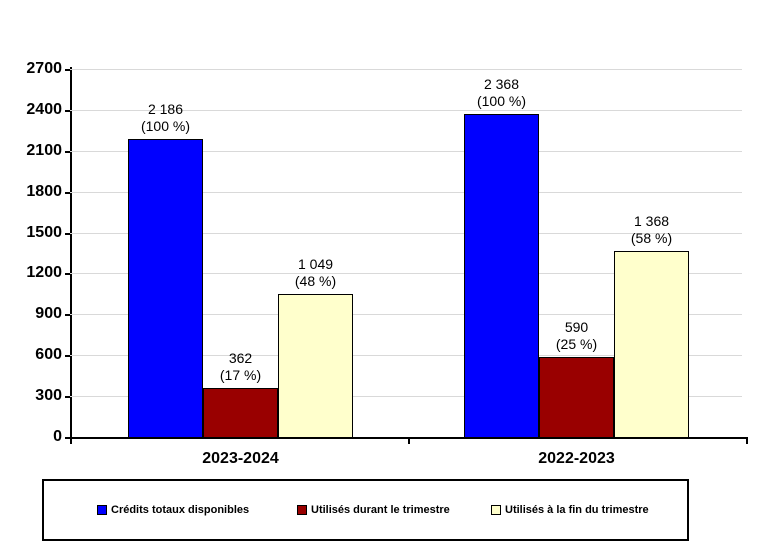 Image resolution: width=758 pixels, height=554 pixels. Describe the element at coordinates (44, 272) in the screenshot. I see `y-axis-tick-label: 1200` at that location.